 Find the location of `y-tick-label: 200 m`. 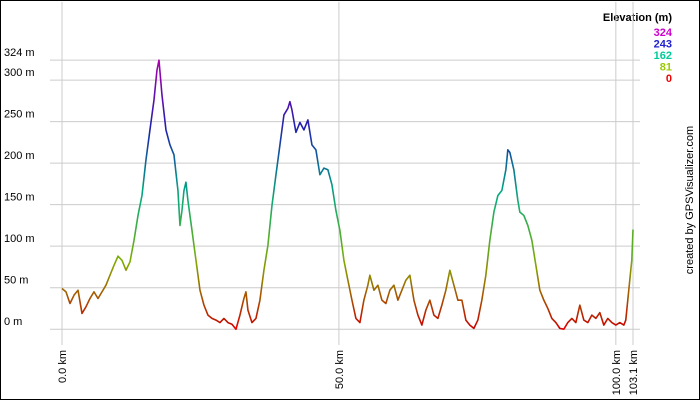

y-tick-label: 200 m is located at coordinates (19, 156).